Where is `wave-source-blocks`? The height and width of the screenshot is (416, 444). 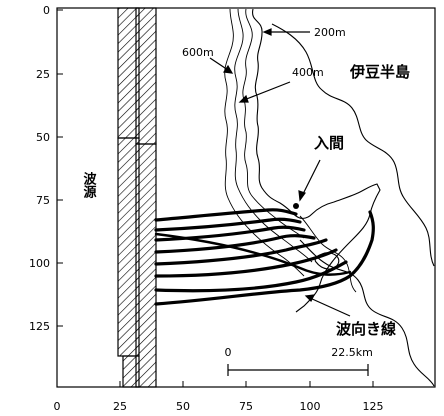
wave-source-blocks is located at coordinates (137, 197).